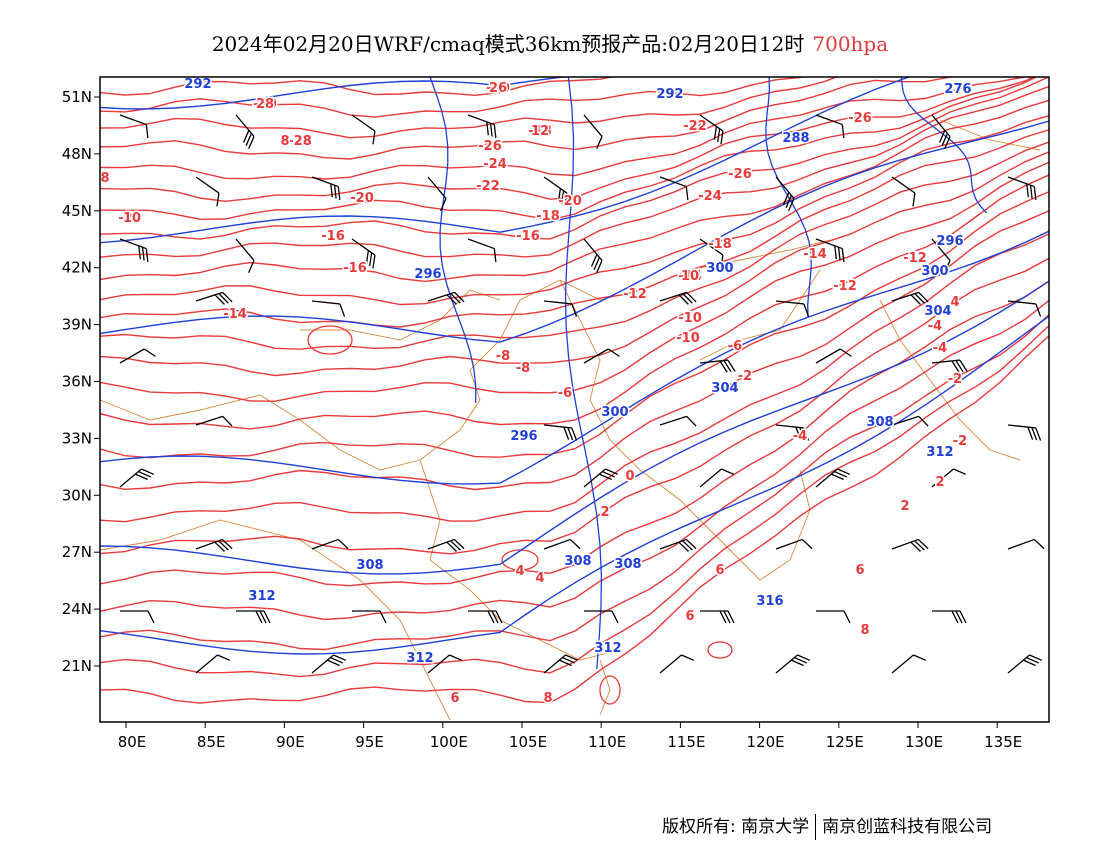 Image resolution: width=1100 pixels, height=850 pixels. Describe the element at coordinates (77, 666) in the screenshot. I see `lat-tick-label: 21N` at that location.